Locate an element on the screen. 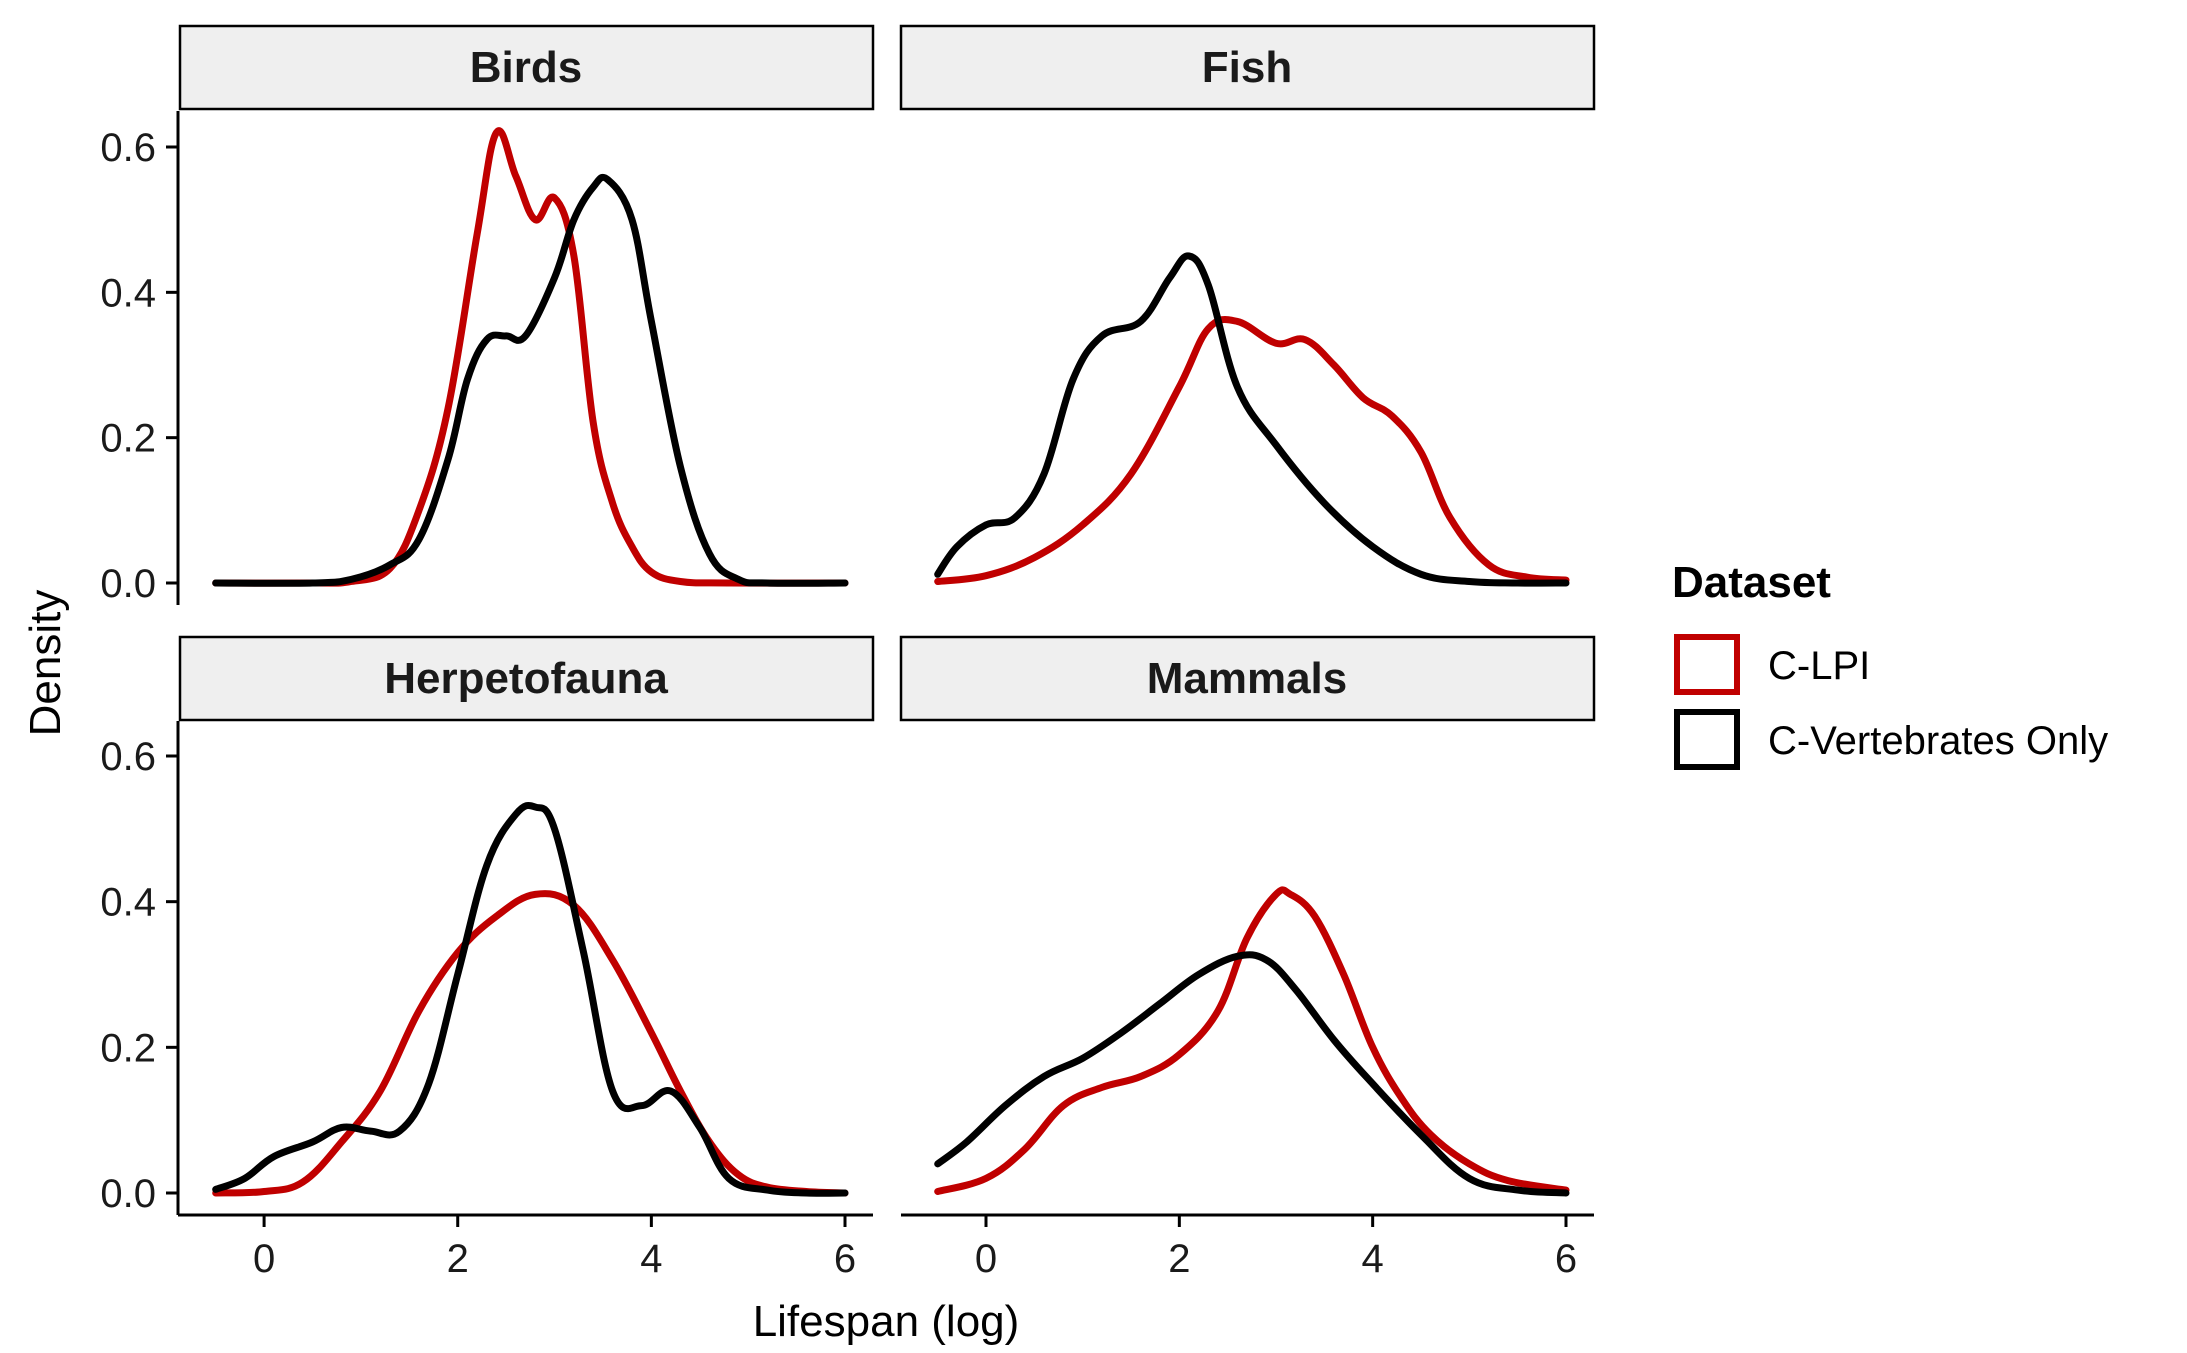  density-line-clpi-birds is located at coordinates (530, 357).